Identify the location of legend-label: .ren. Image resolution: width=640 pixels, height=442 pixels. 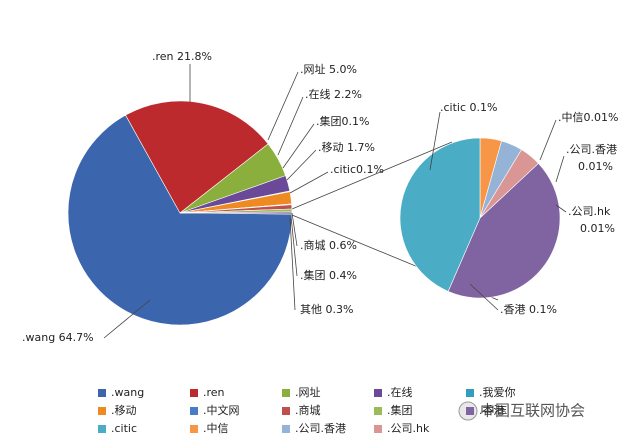
(214, 392).